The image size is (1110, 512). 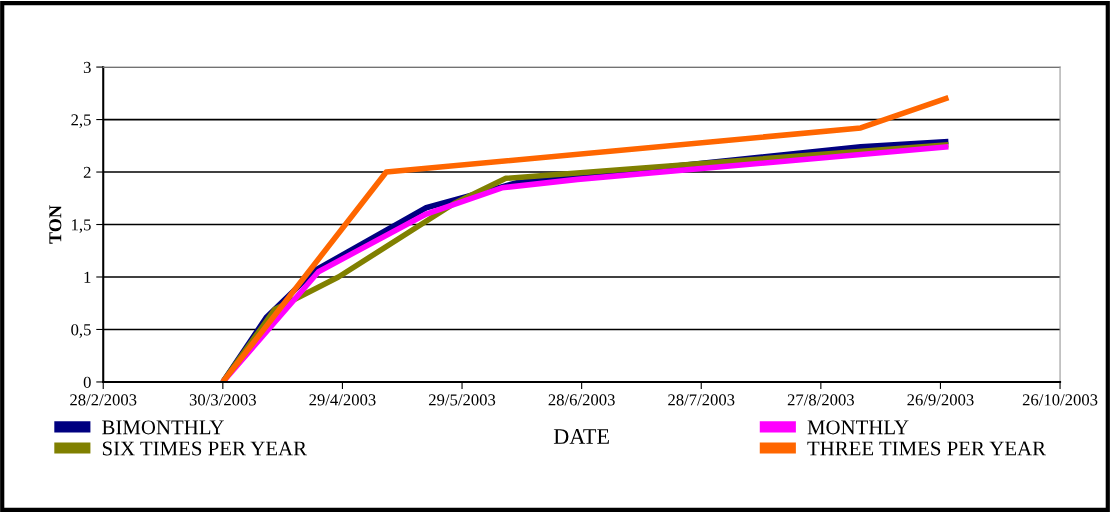 What do you see at coordinates (820, 400) in the screenshot?
I see `x-tick-label: 27/8/2003` at bounding box center [820, 400].